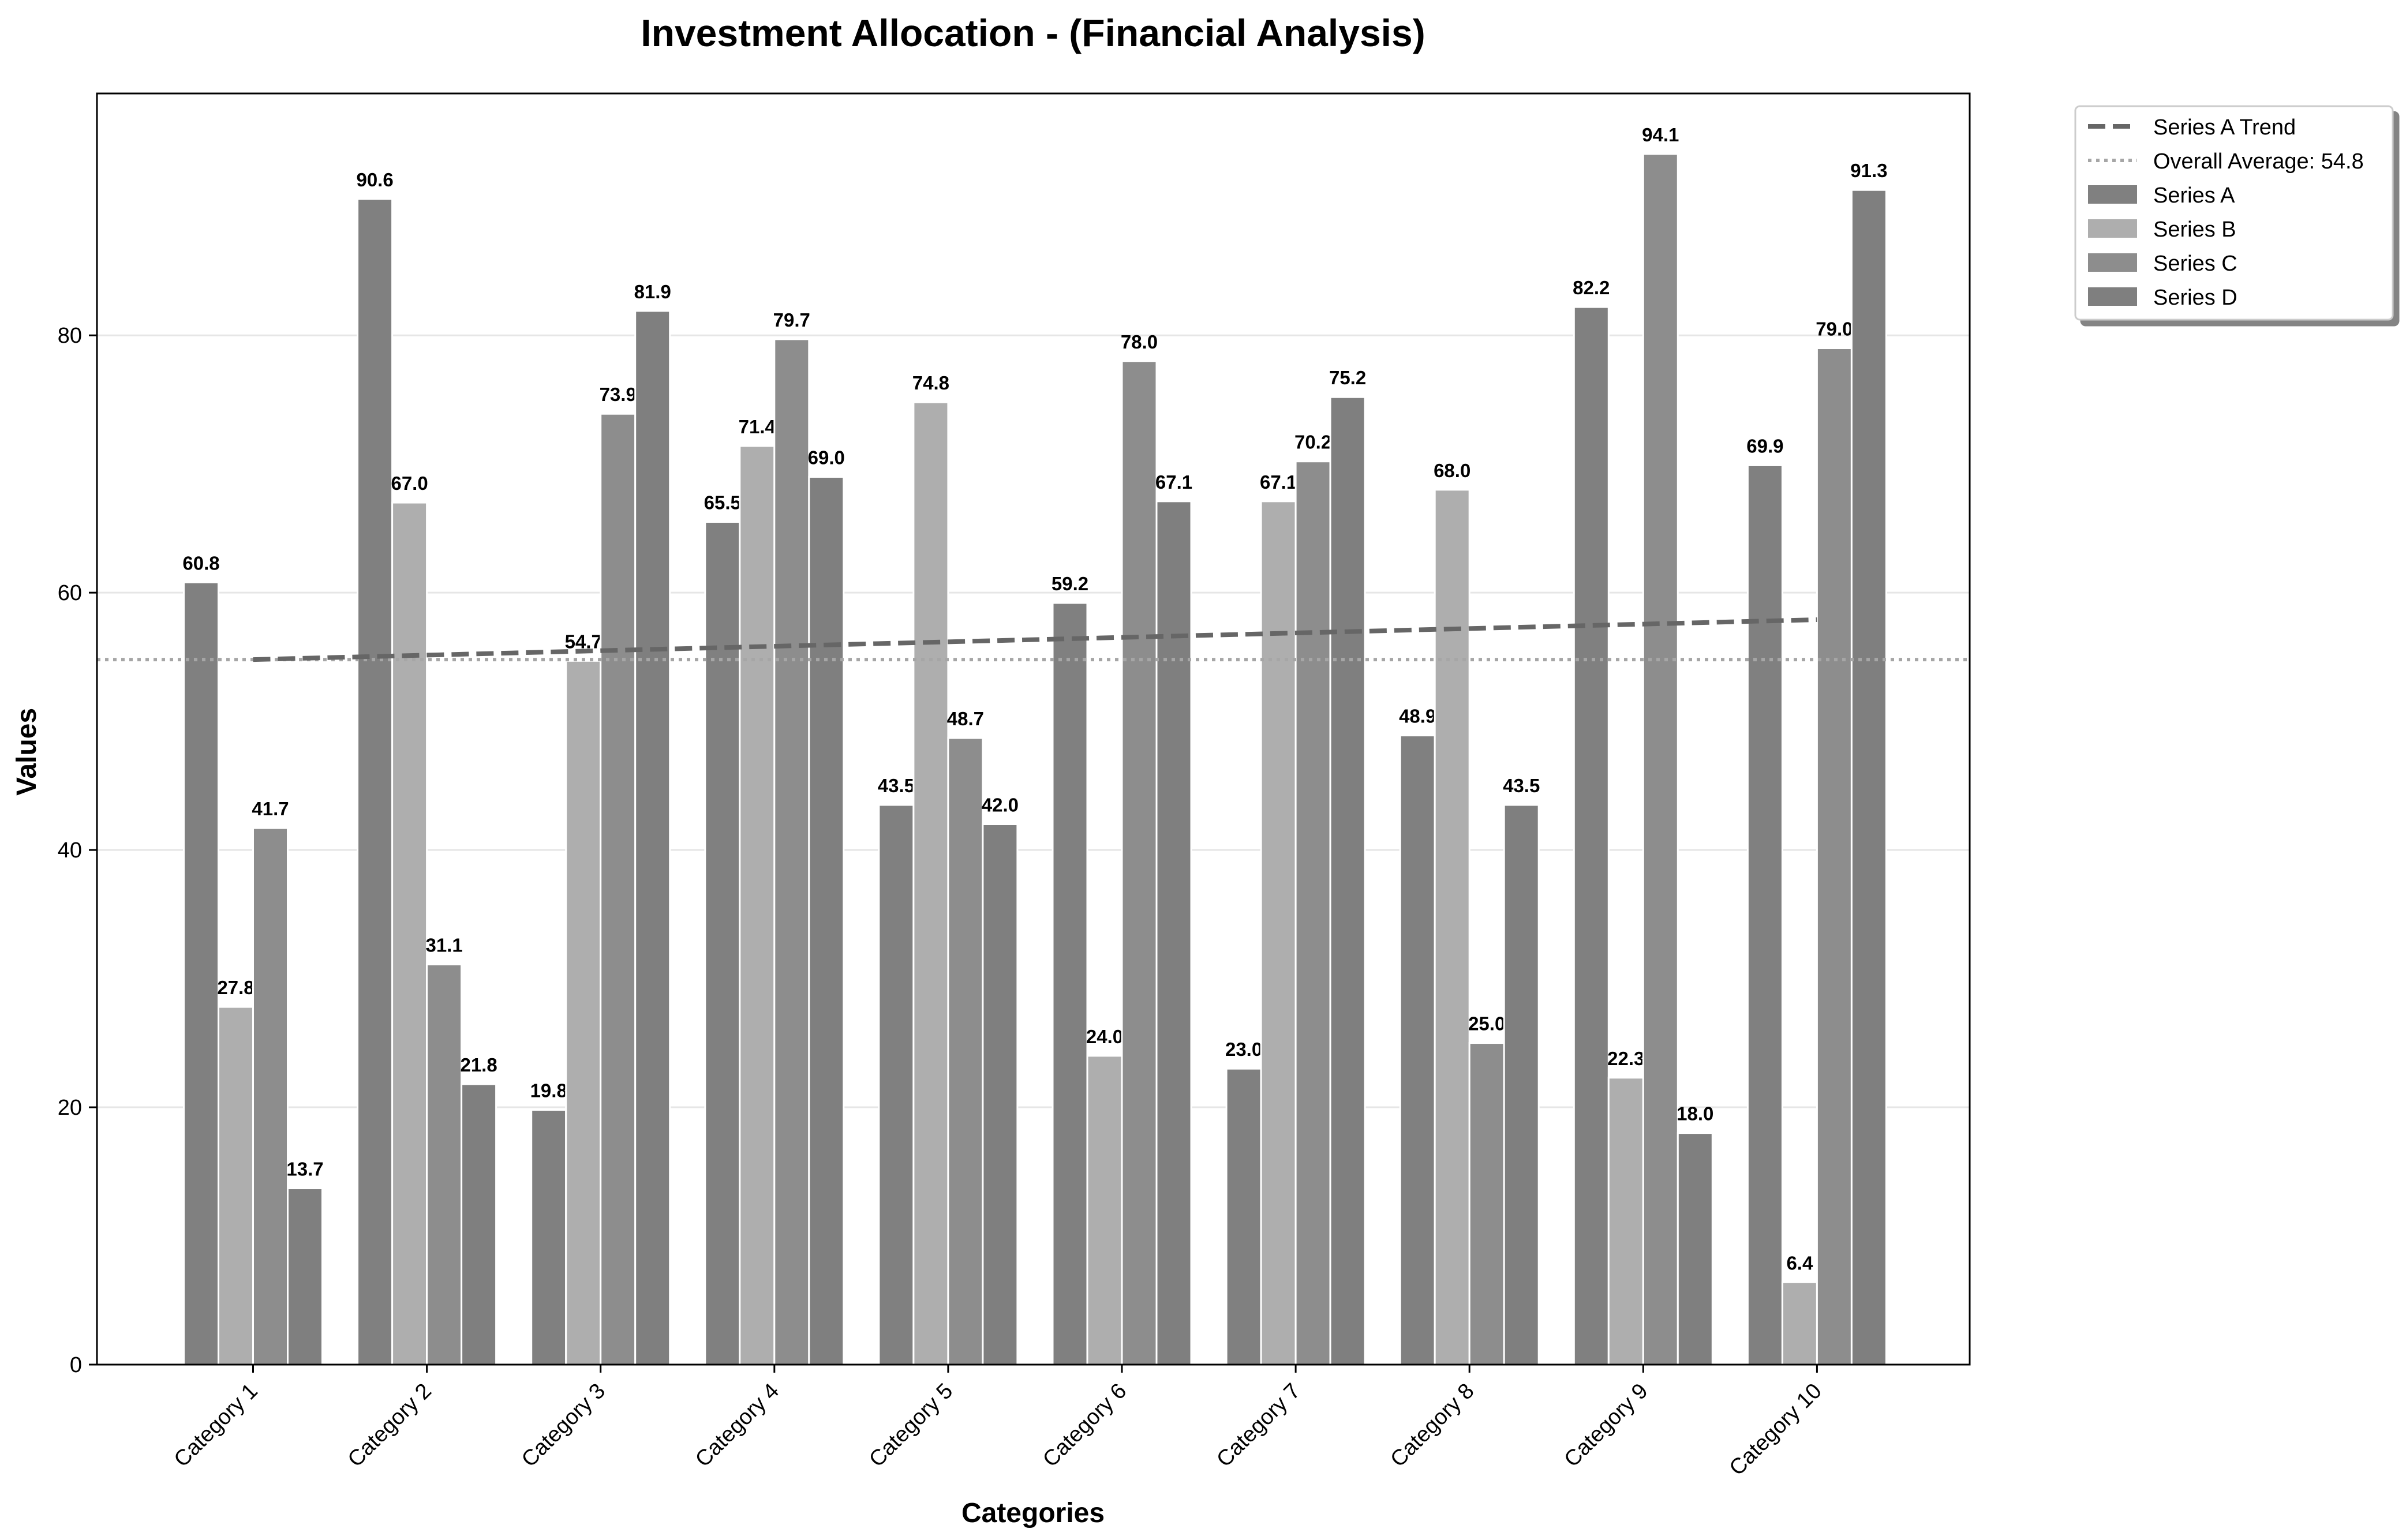 This screenshot has height=1540, width=2406. I want to click on bar-value-label: 78.0, so click(1139, 342).